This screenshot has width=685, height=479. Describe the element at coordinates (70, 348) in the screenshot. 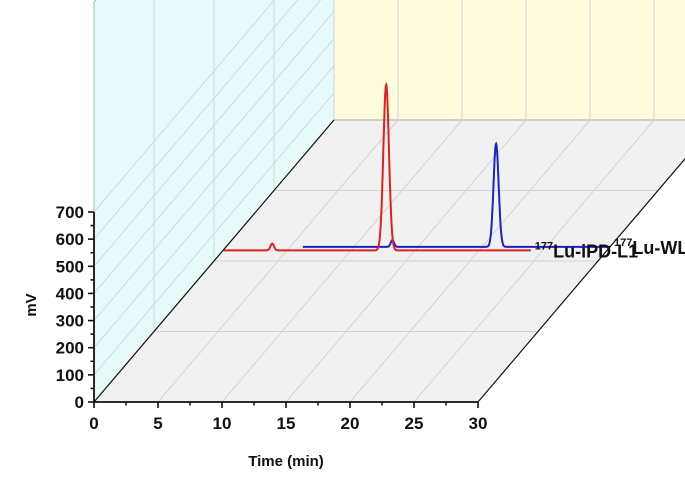

I see `y-tick-label: 200` at that location.